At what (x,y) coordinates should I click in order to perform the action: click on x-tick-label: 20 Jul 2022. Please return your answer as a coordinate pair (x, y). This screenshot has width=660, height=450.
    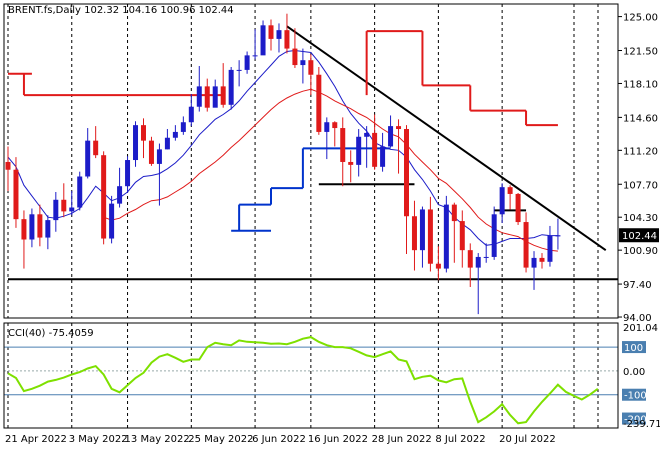
    Looking at the image, I should click on (527, 439).